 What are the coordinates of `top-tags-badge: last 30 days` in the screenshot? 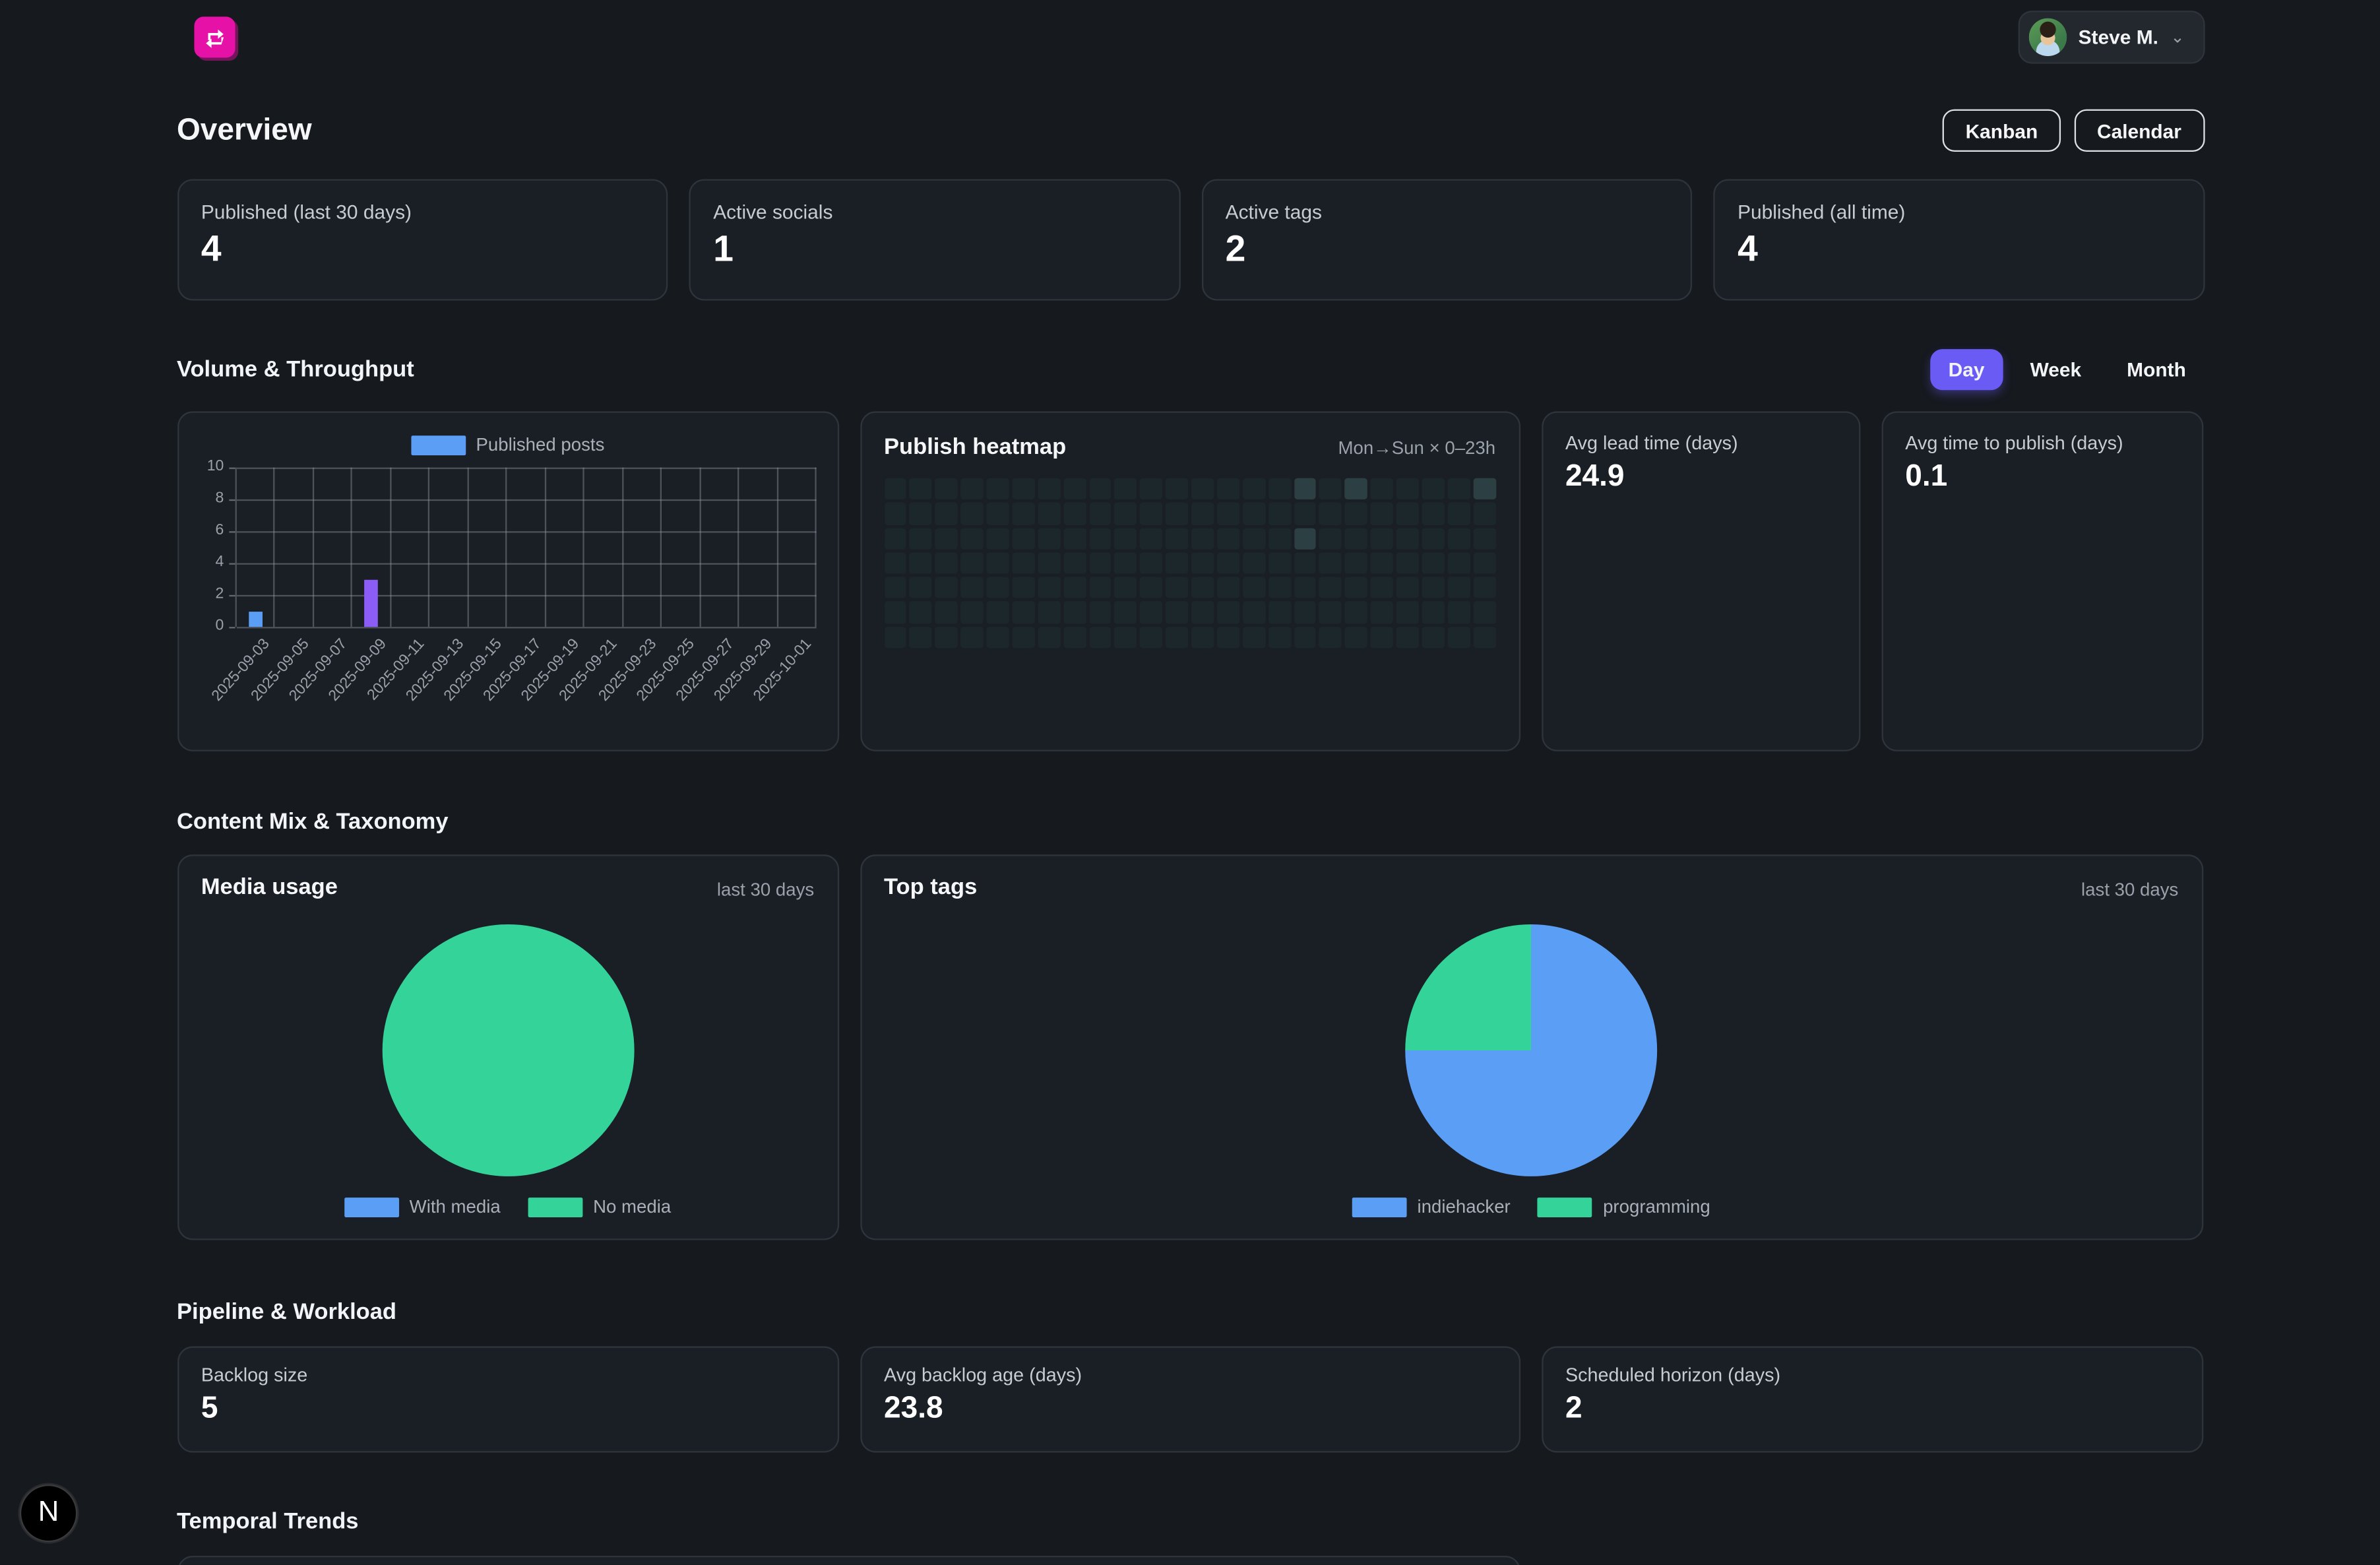 It's located at (2130, 889).